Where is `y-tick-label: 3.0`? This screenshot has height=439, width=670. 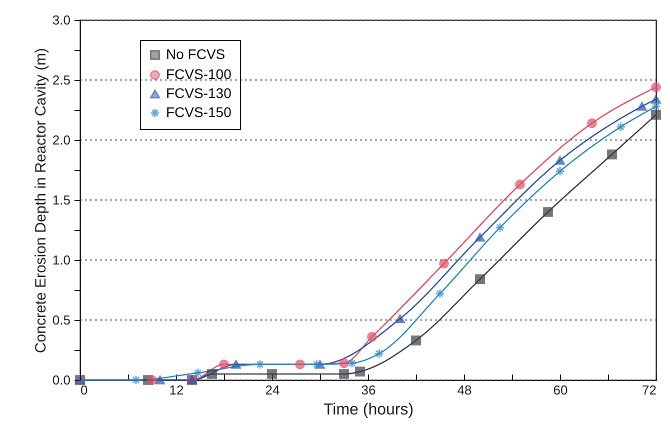 y-tick-label: 3.0 is located at coordinates (61, 20).